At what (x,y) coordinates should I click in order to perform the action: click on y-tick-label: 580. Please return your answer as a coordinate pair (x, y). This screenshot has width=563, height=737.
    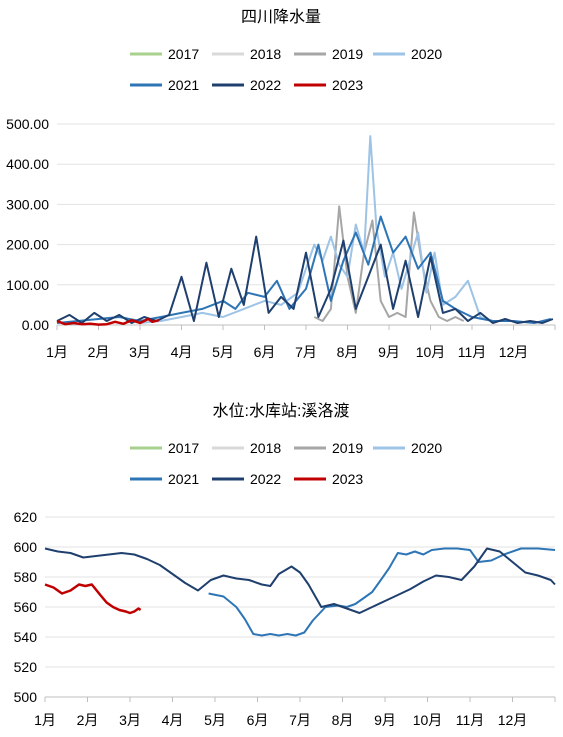
    Looking at the image, I should click on (26, 577).